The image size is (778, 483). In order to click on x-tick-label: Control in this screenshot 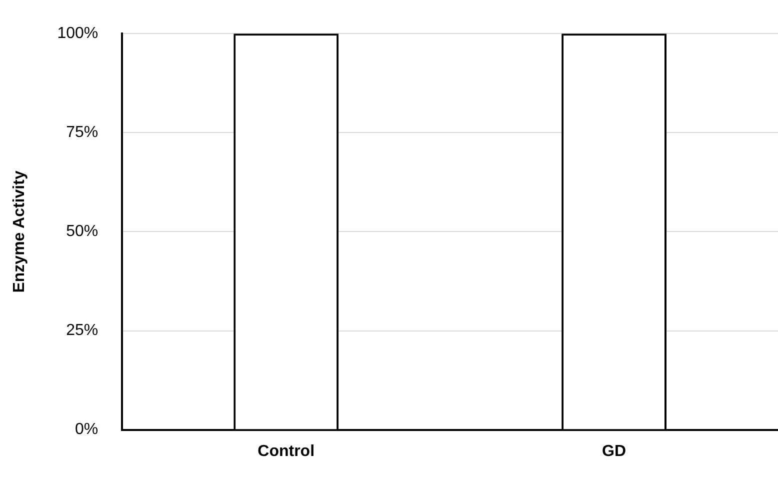, I will do `click(286, 451)`.